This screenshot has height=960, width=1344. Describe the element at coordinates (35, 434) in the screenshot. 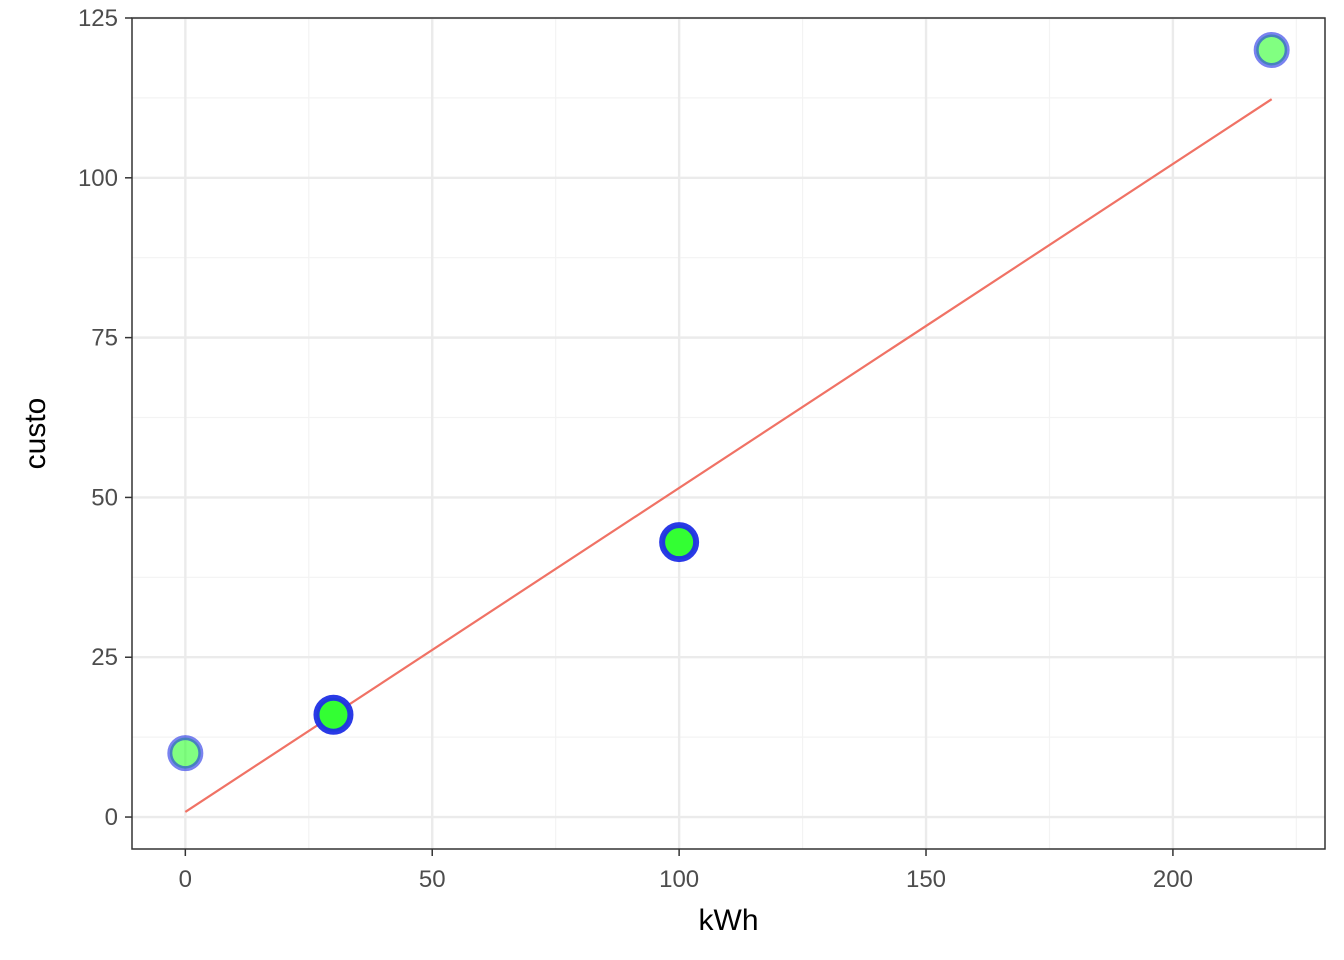

I see `y-axis-title: custo` at that location.